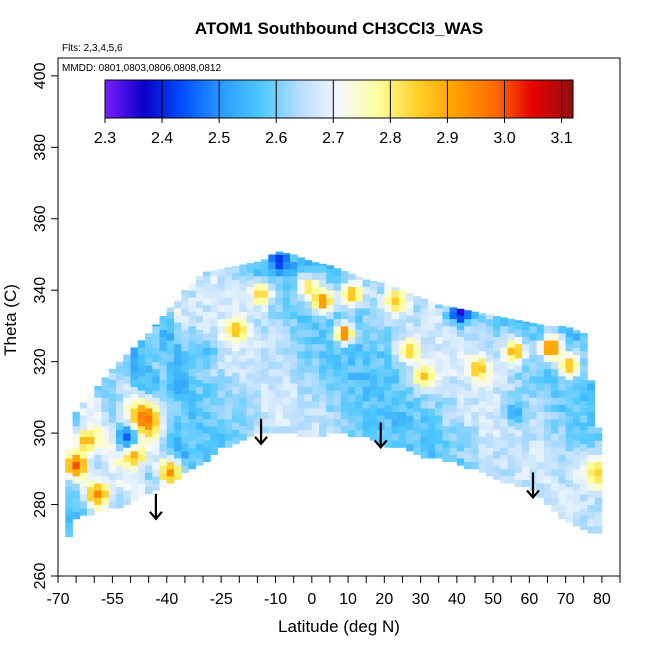  What do you see at coordinates (57, 599) in the screenshot?
I see `x-tick-label-0: -70` at bounding box center [57, 599].